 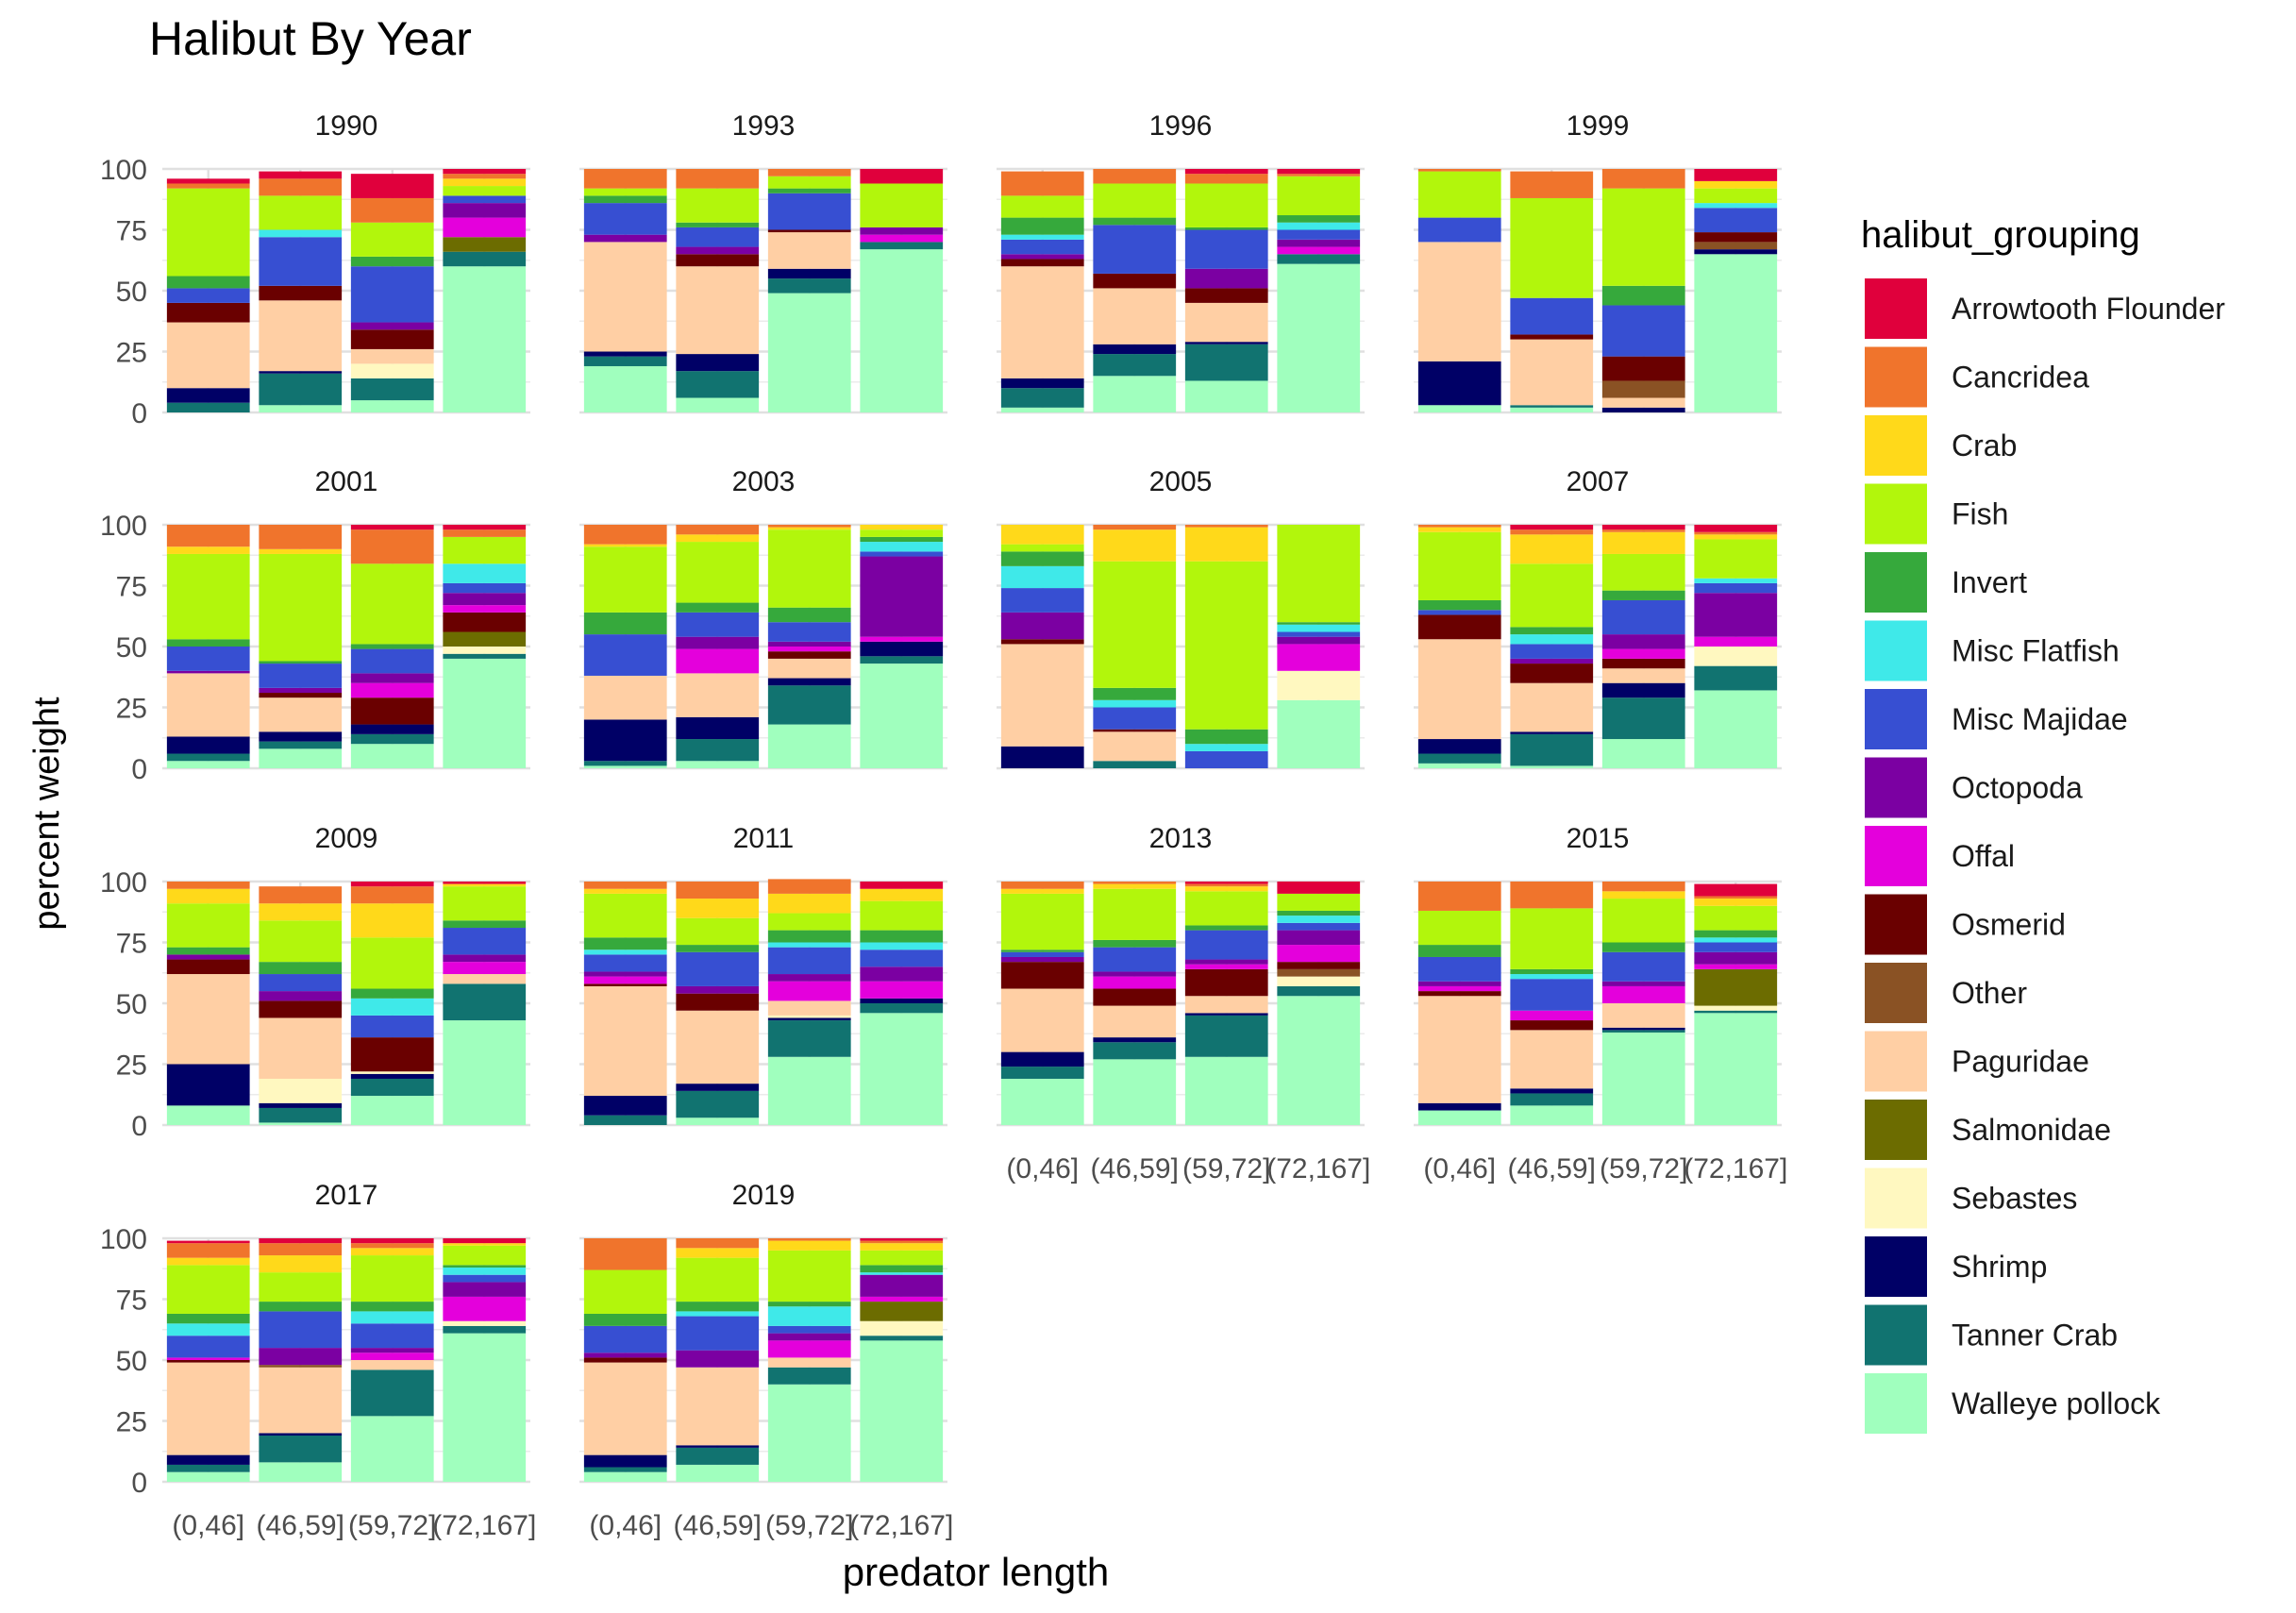 I want to click on facet-strip-label: 2001, so click(x=346, y=481).